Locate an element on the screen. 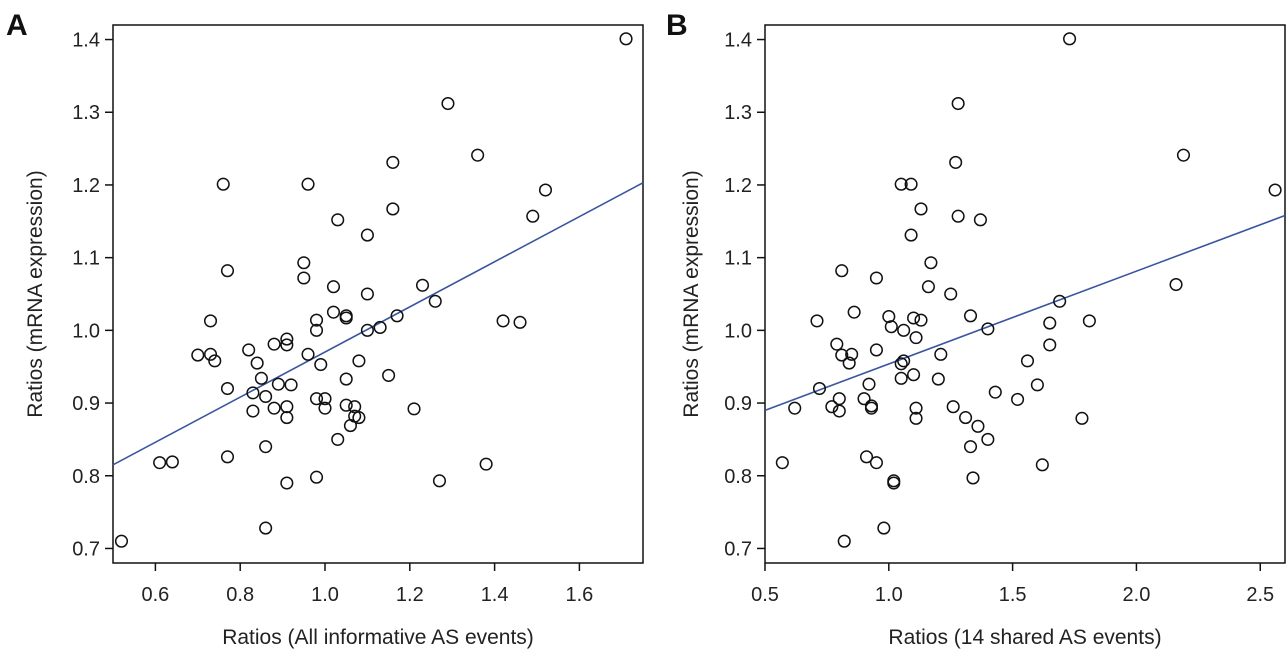  panel-b-x-axis-label: Ratios (14 shared AS events) is located at coordinates (1024, 637).